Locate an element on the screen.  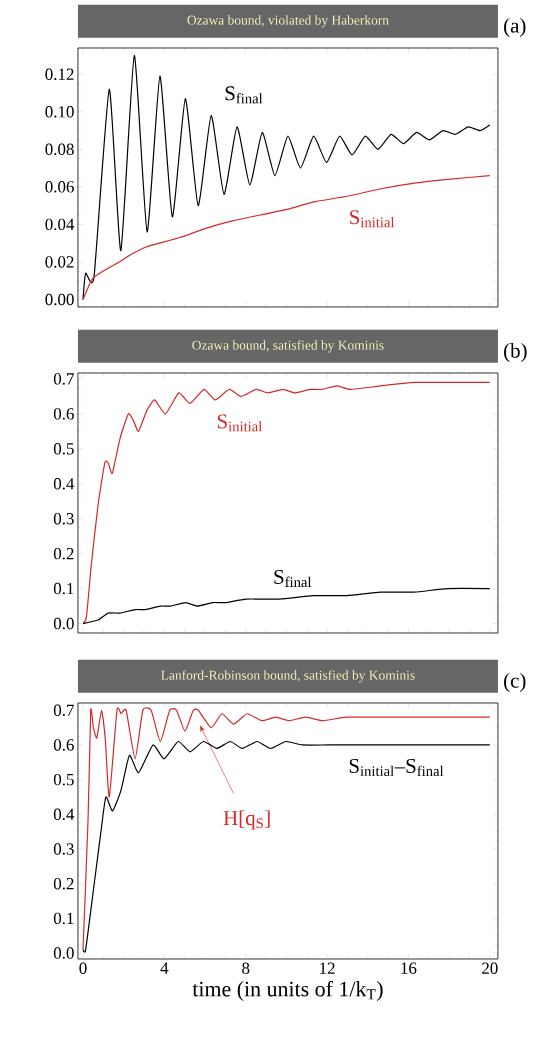
y-tick-label: 0.04 is located at coordinates (60, 224).